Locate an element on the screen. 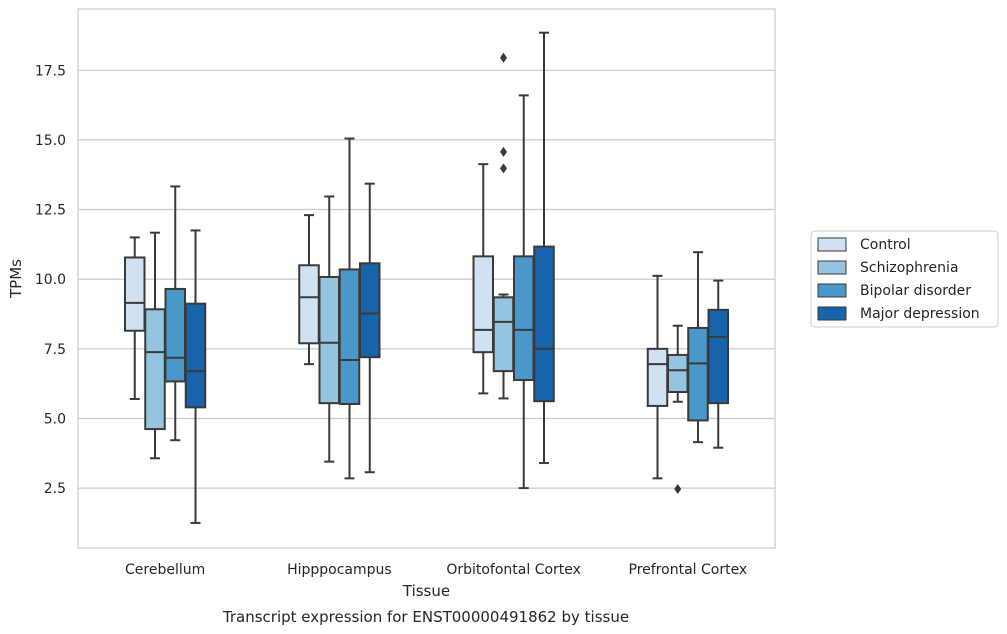 This screenshot has height=634, width=1007. y-tick-label: 7.5 is located at coordinates (55, 350).